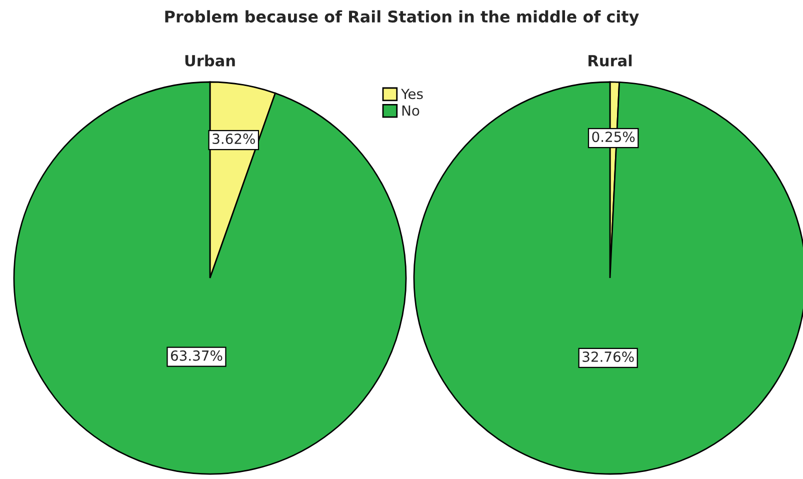 This screenshot has width=803, height=479. I want to click on legend-label: Yes, so click(412, 94).